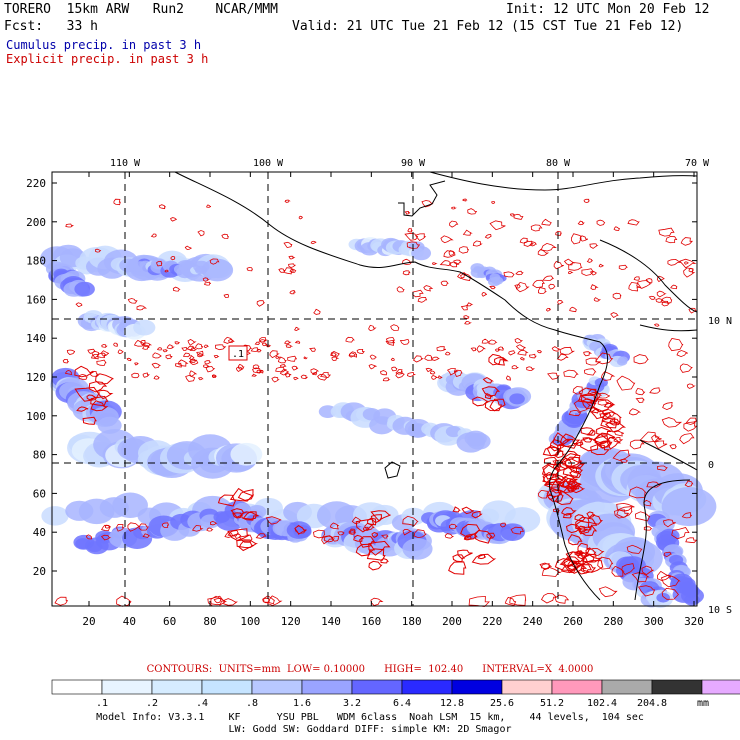  Describe the element at coordinates (252, 703) in the screenshot. I see `colorbar-label: .8` at that location.